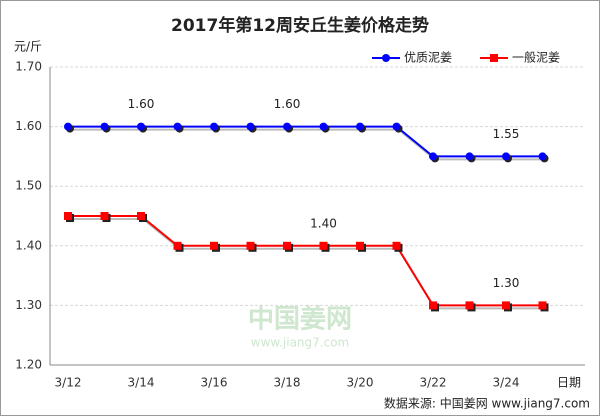 This screenshot has width=600, height=416. What do you see at coordinates (506, 134) in the screenshot?
I see `data-label: 1.55` at bounding box center [506, 134].